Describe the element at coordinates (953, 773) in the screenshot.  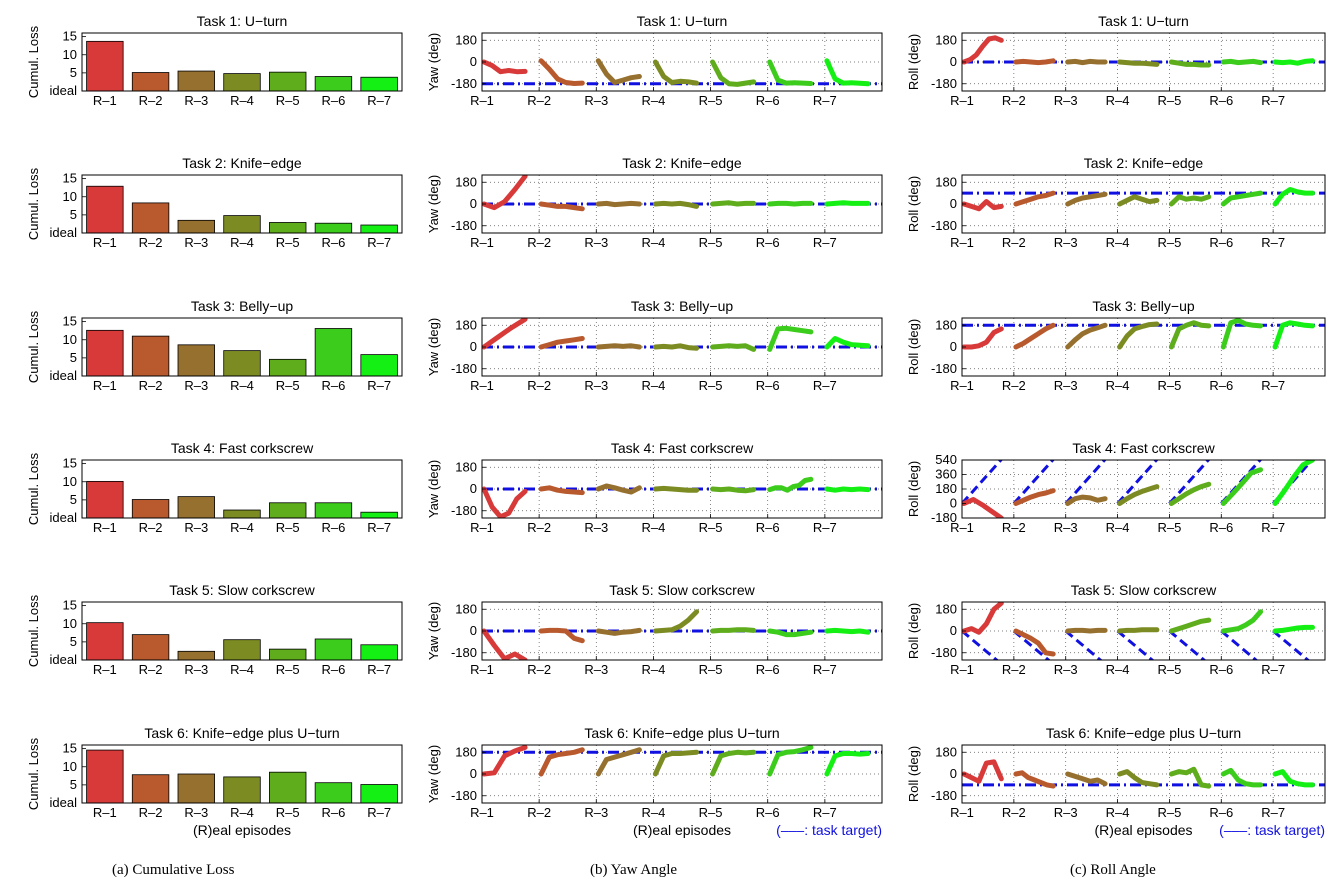
I see `y-tick-label: 0` at that location.